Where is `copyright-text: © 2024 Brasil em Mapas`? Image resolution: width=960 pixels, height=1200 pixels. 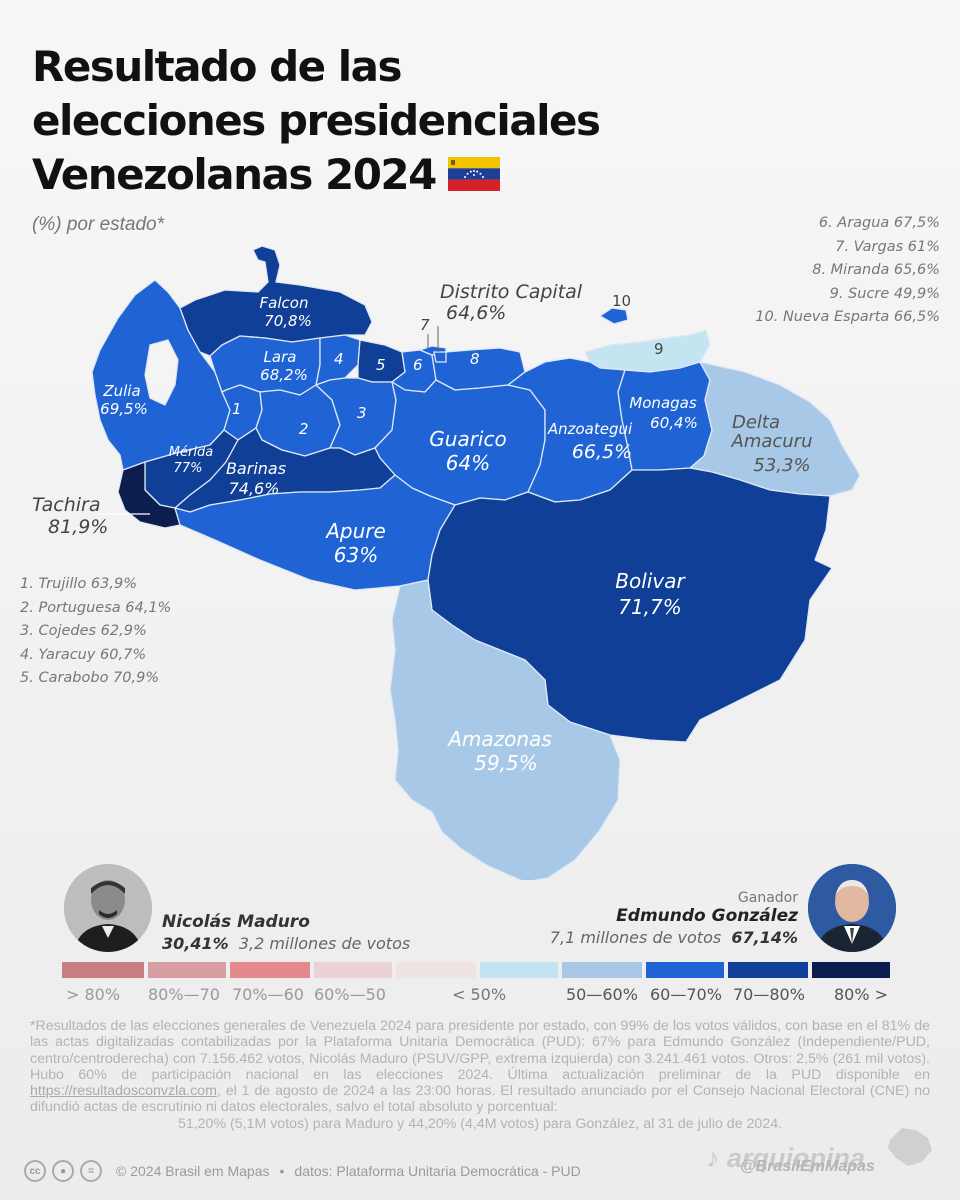
copyright-text: © 2024 Brasil em Mapas is located at coordinates (193, 1171).